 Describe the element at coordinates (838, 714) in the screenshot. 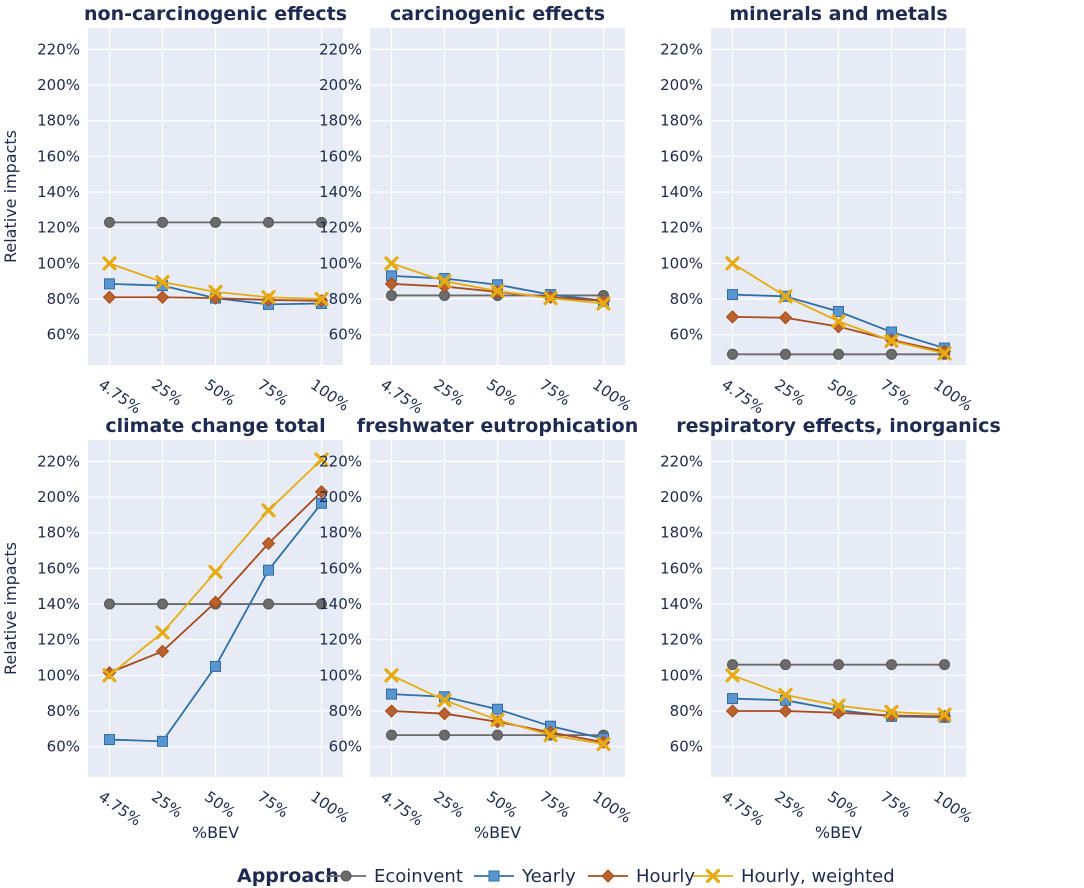

I see `series-hourly` at that location.